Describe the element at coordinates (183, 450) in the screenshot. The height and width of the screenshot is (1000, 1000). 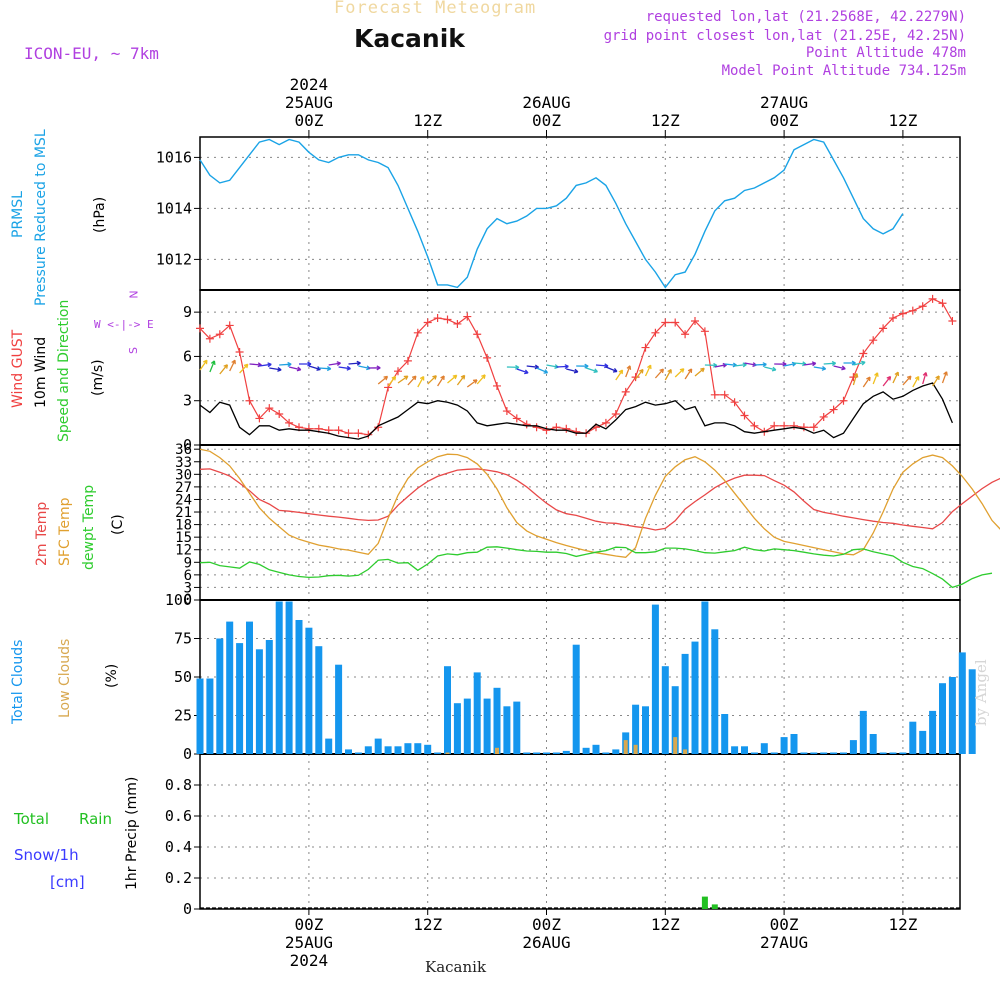
I see `ytick-label: 36` at that location.